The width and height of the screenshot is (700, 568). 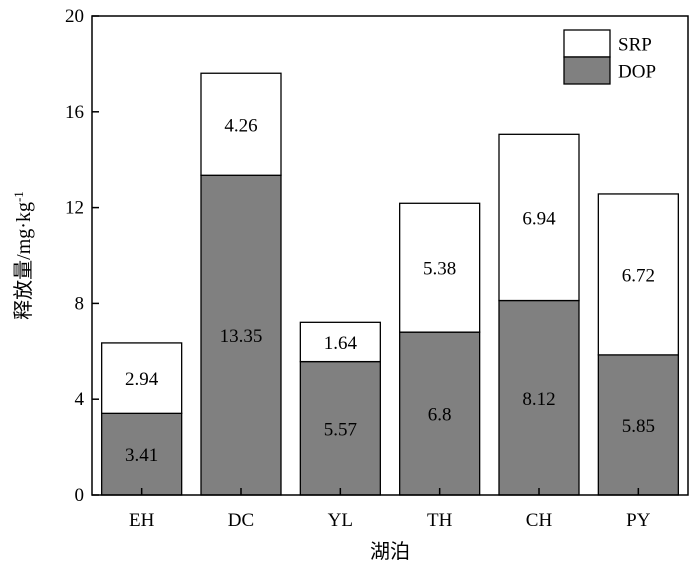 I want to click on bar-srp-eh, so click(x=142, y=378).